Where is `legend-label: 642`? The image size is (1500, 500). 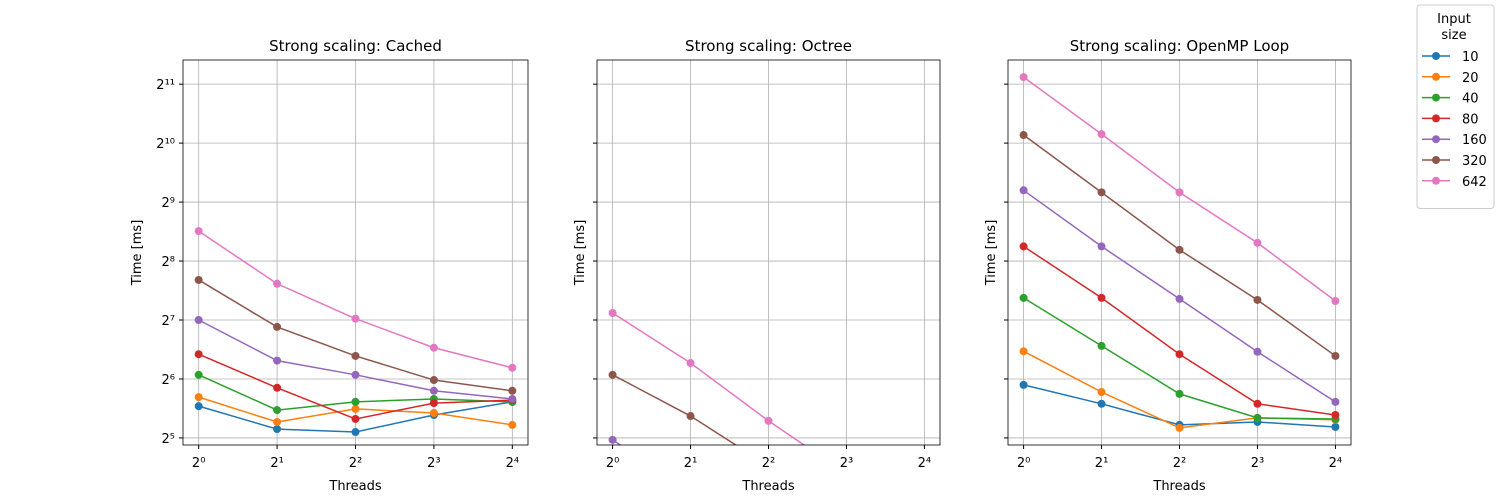
legend-label: 642 is located at coordinates (1474, 182).